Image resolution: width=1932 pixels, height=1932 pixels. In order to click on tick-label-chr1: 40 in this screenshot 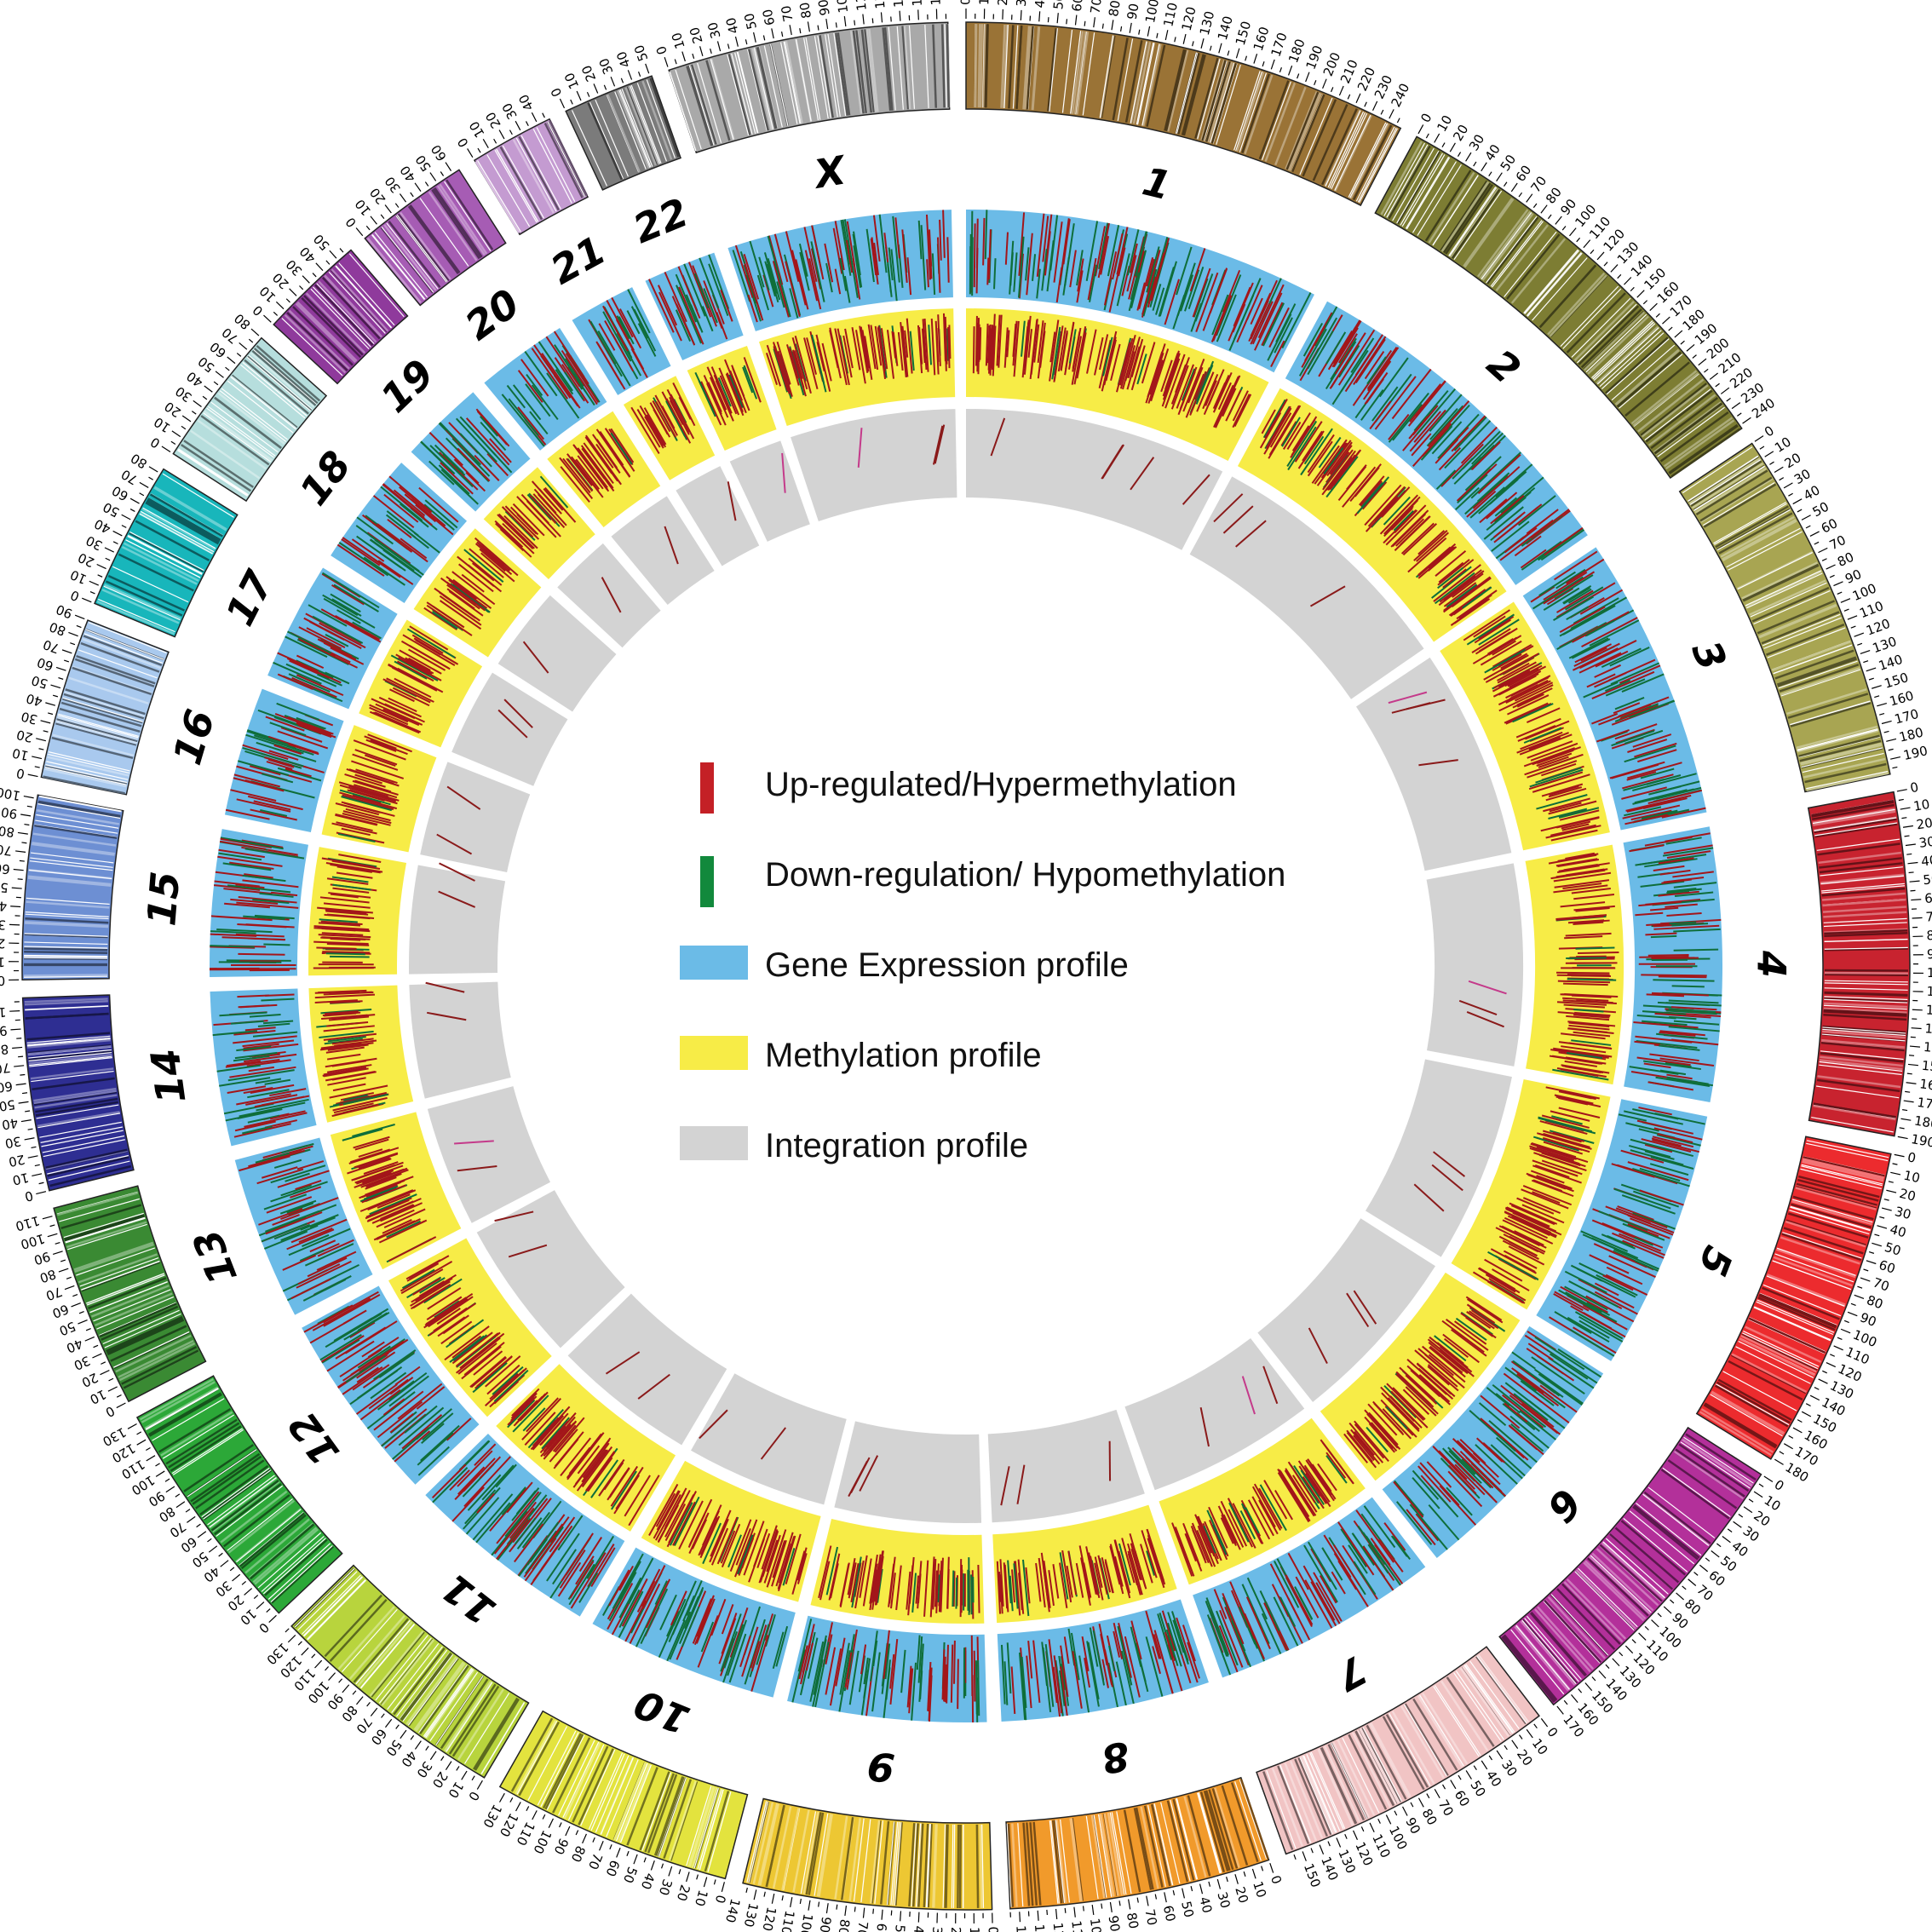, I will do `click(1040, 5)`.